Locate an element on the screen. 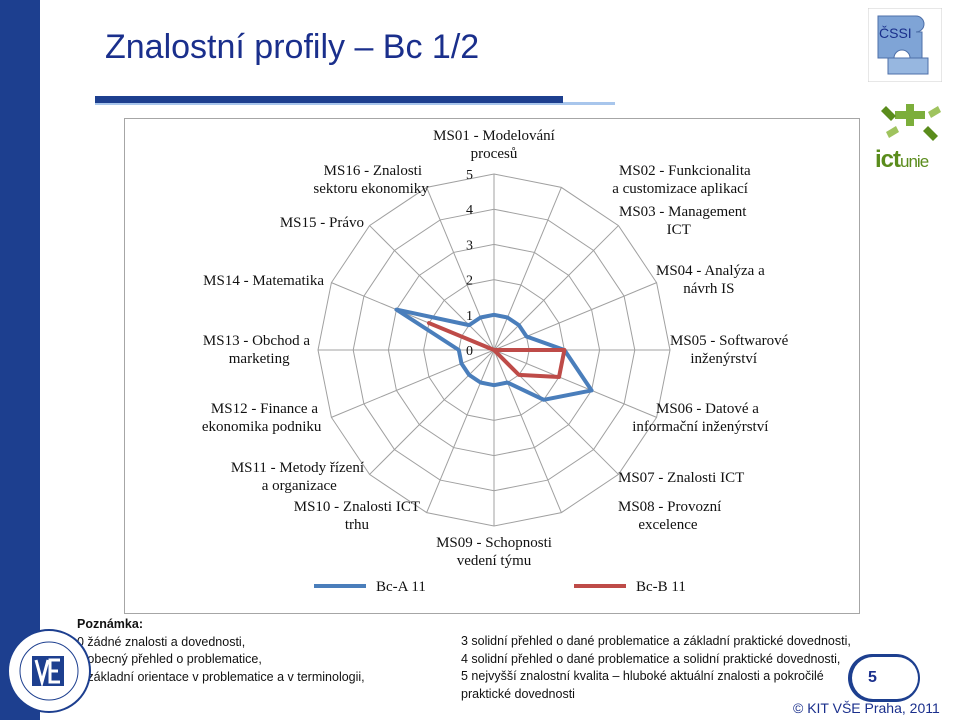 Image resolution: width=960 pixels, height=720 pixels. axis-label: MS13 - Obchod a marketing is located at coordinates (256, 350).